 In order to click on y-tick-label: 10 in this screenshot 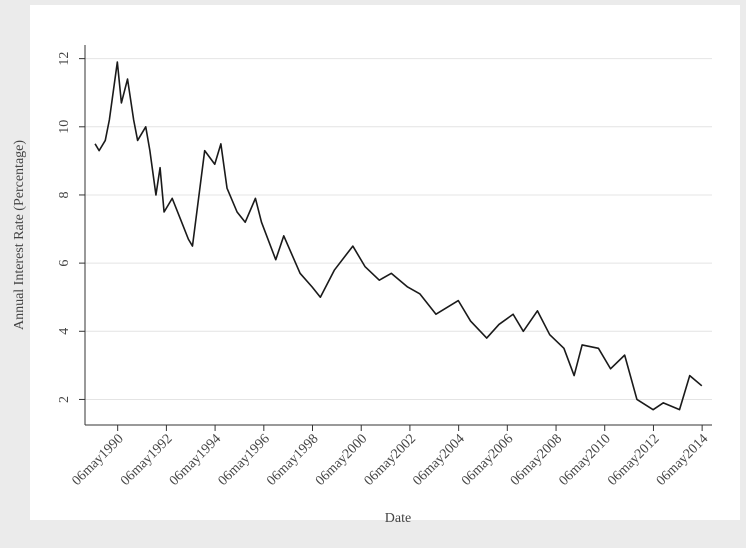, I will do `click(64, 127)`.